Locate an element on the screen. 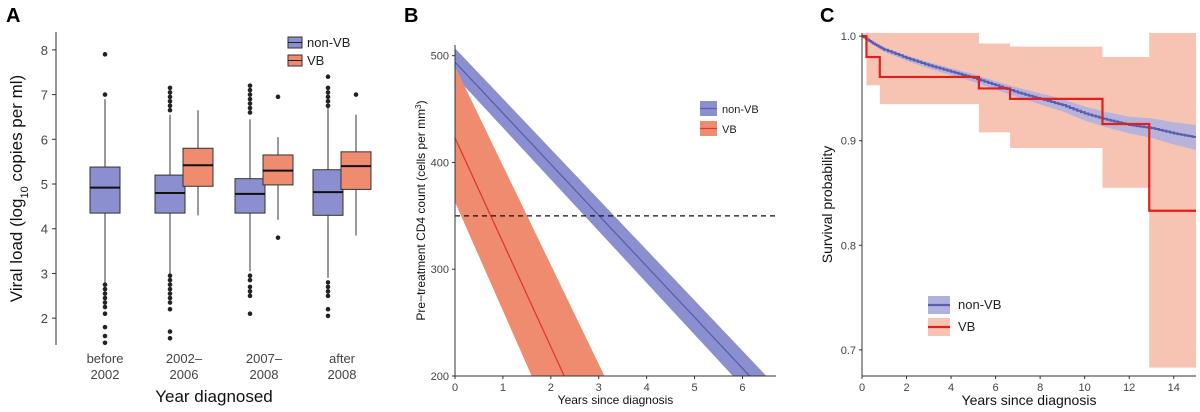  confidence-band-VB is located at coordinates (530, 221).